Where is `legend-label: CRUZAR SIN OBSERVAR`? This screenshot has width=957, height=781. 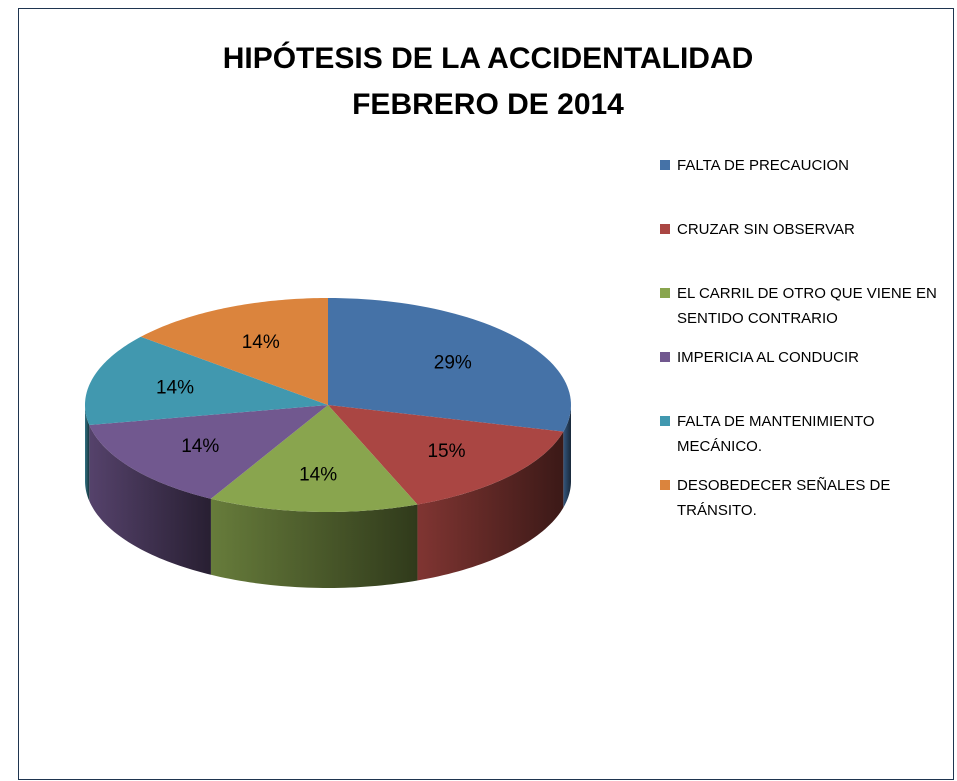 legend-label: CRUZAR SIN OBSERVAR is located at coordinates (766, 229).